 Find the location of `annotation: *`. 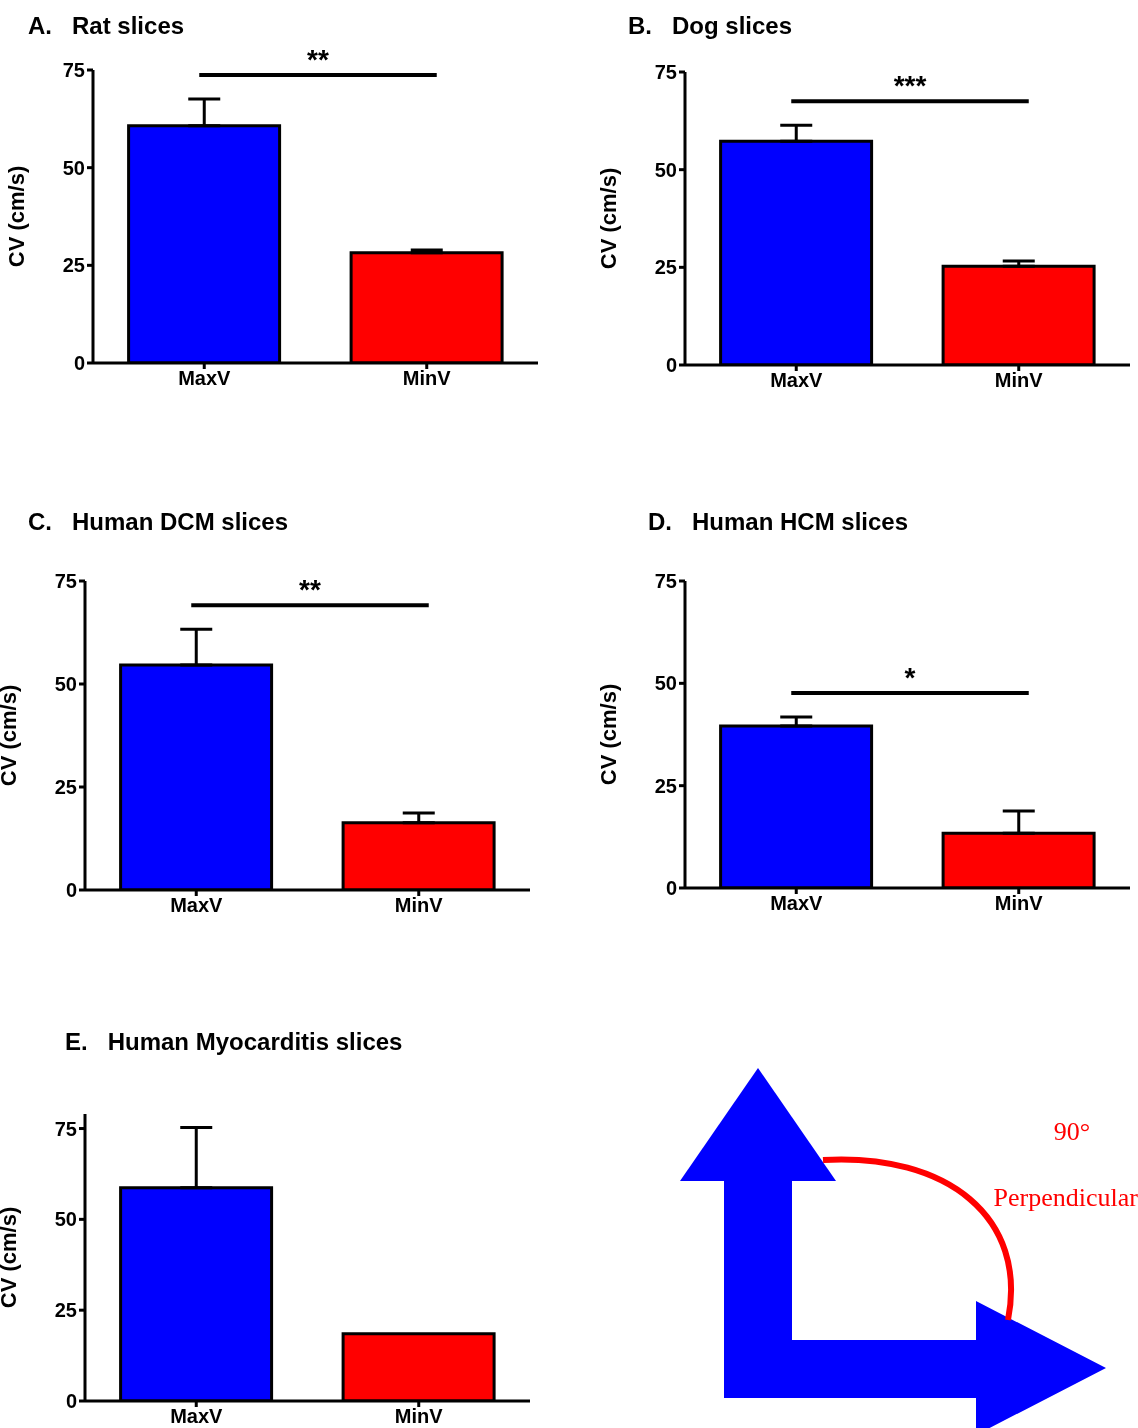

annotation: * is located at coordinates (910, 677).